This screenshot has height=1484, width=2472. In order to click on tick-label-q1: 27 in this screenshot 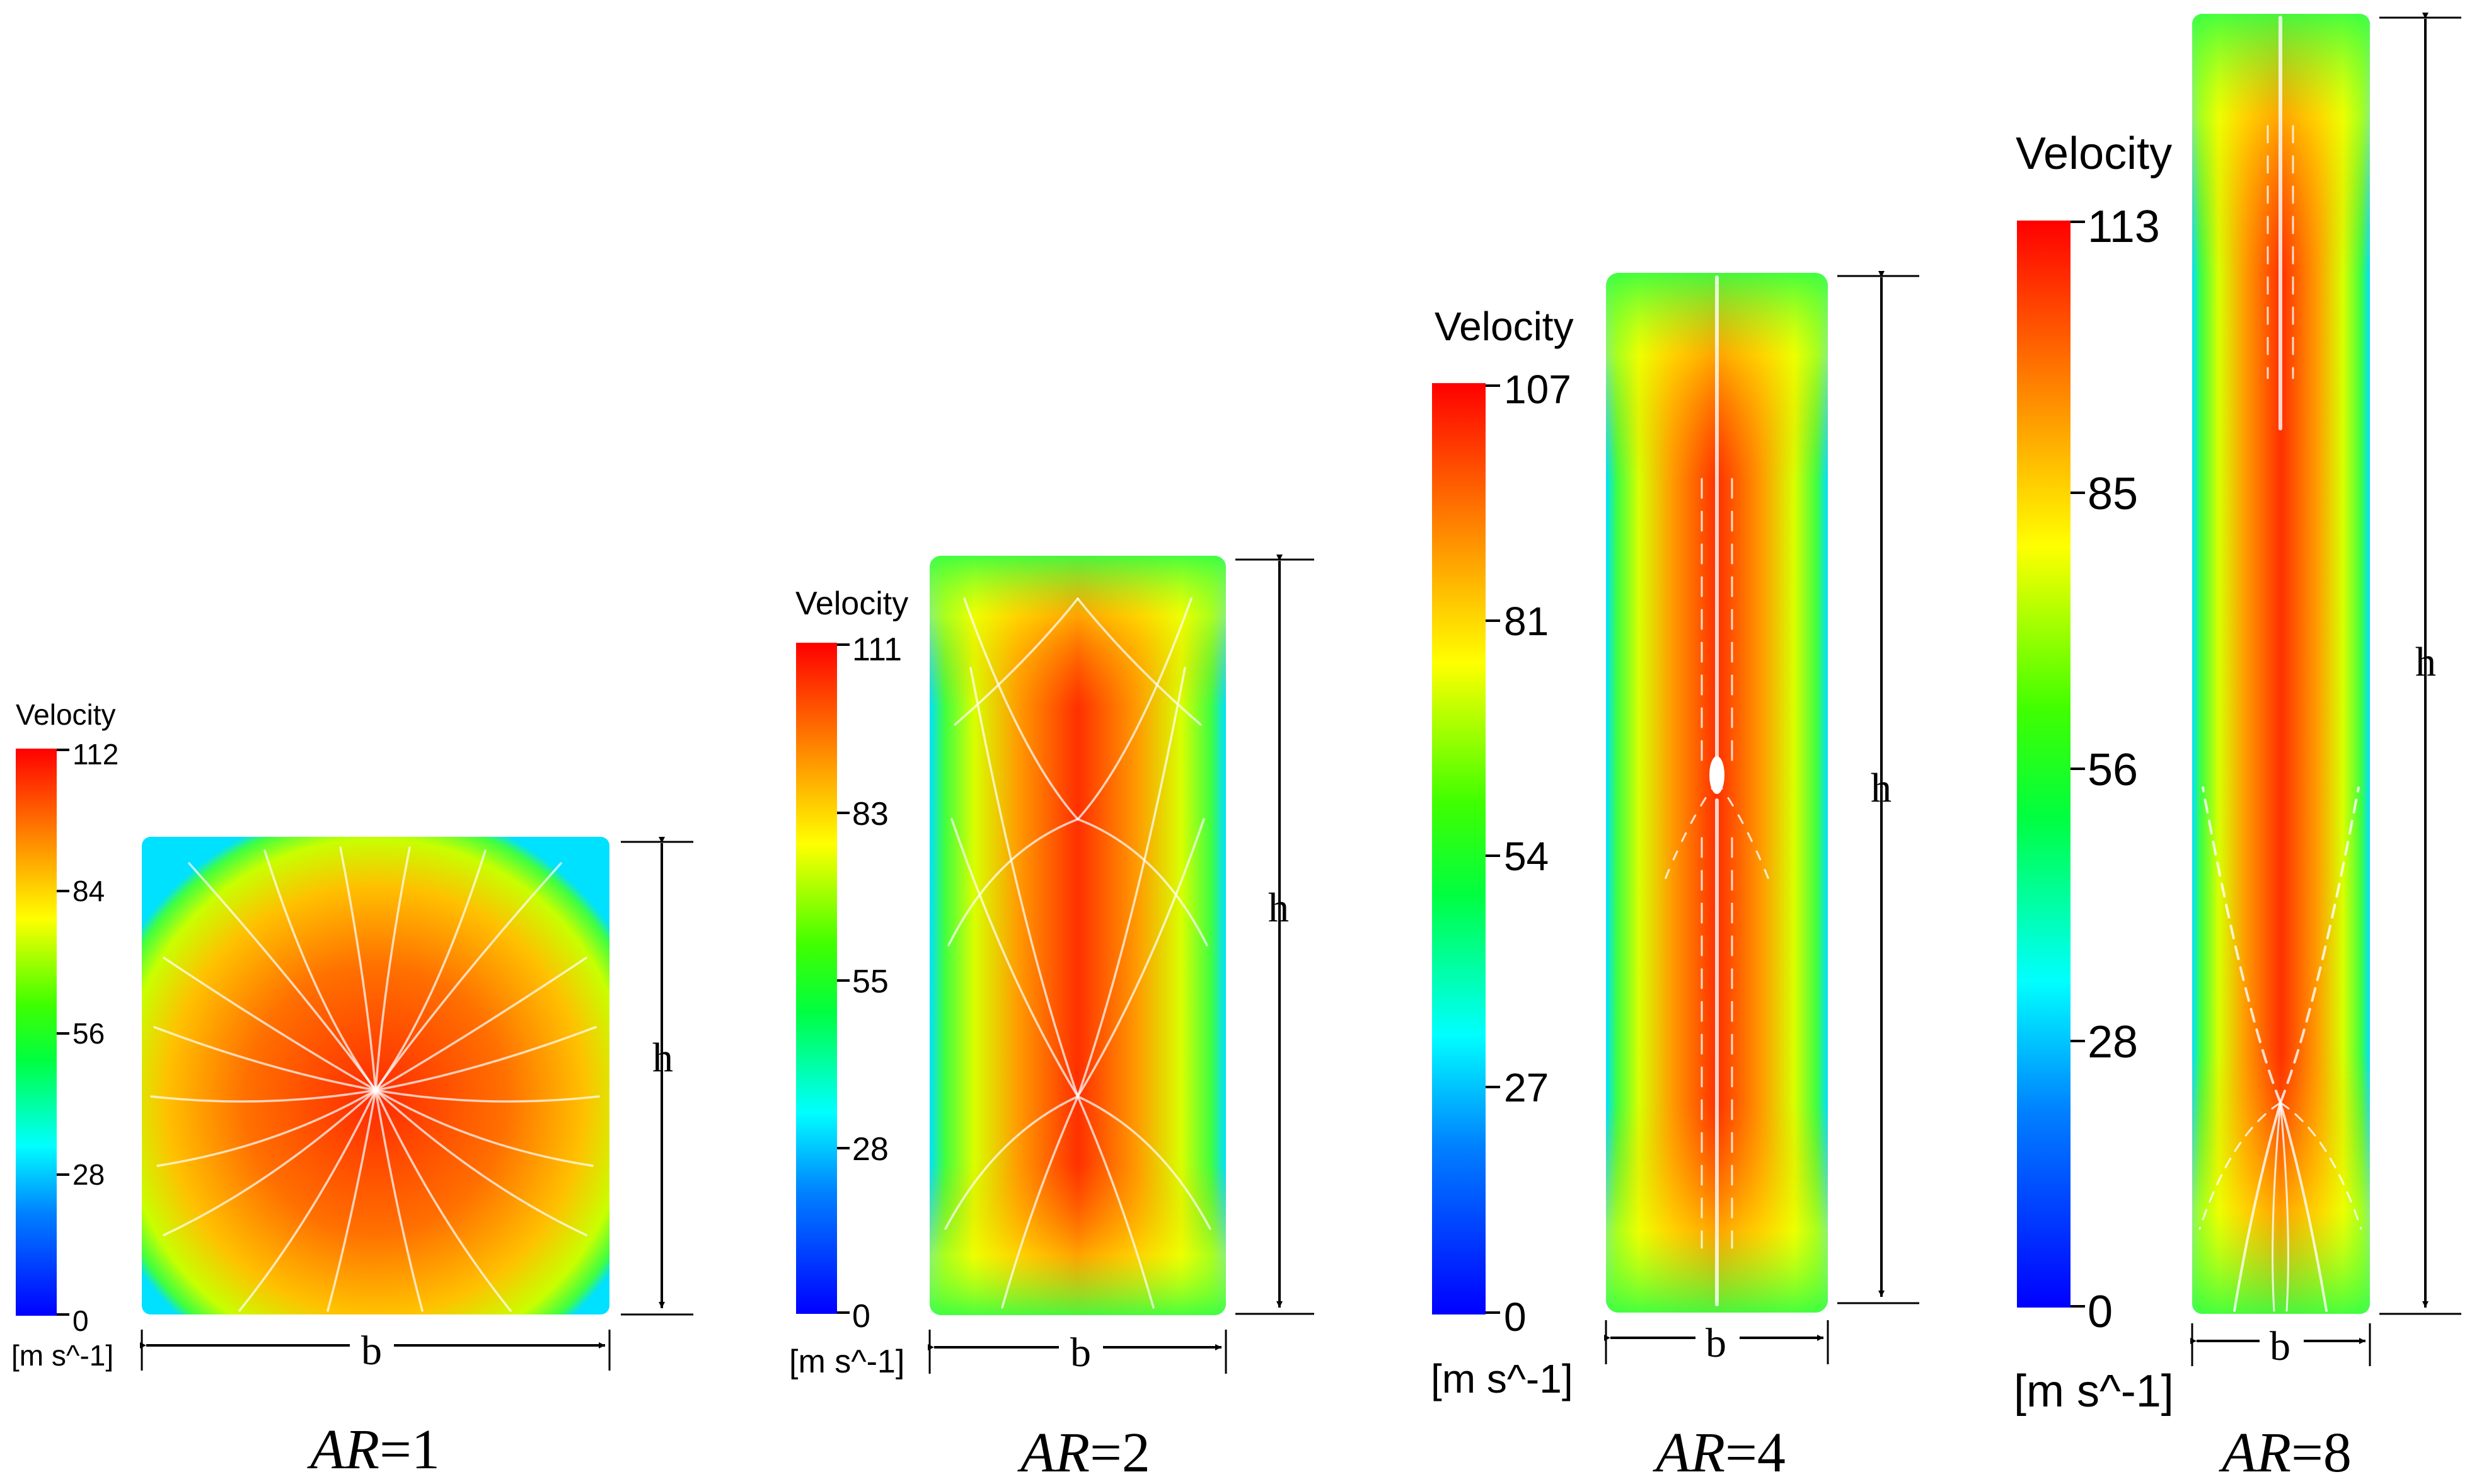, I will do `click(1526, 1087)`.